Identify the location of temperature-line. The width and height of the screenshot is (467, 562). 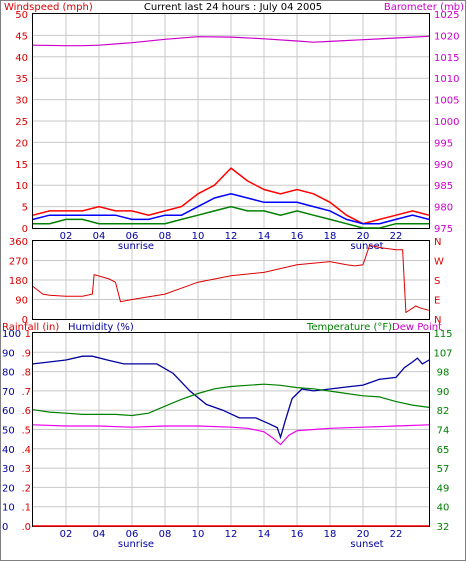
(231, 400).